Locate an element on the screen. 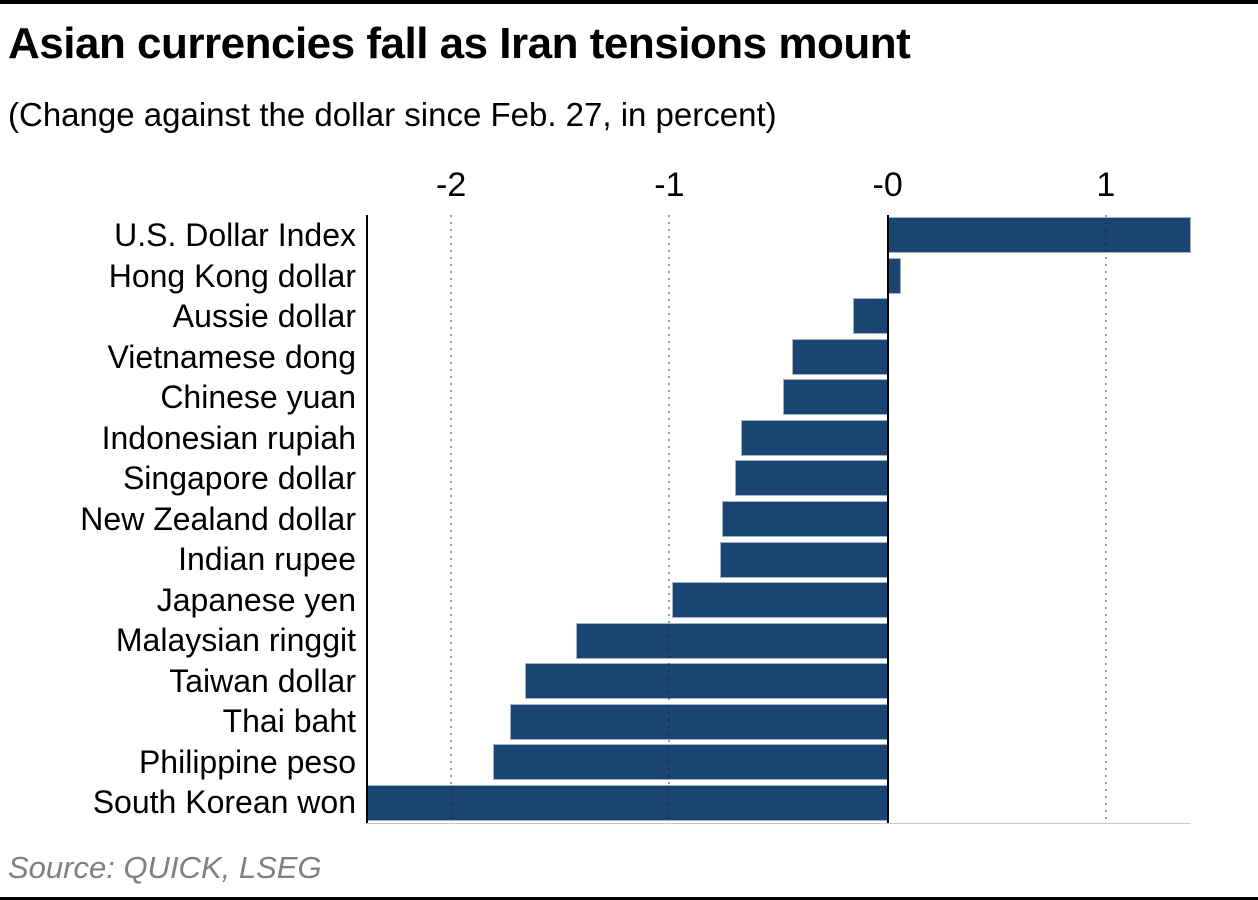 The height and width of the screenshot is (900, 1258). x-tick-label-1: 1 is located at coordinates (1106, 185).